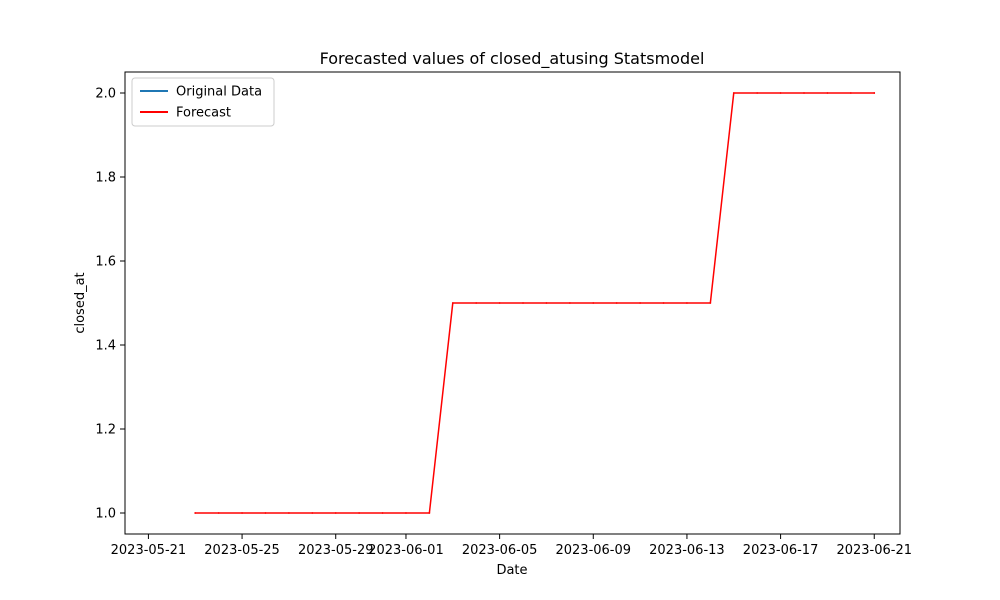 The height and width of the screenshot is (600, 1000). What do you see at coordinates (203, 113) in the screenshot?
I see `legend-label-1: Forecast` at bounding box center [203, 113].